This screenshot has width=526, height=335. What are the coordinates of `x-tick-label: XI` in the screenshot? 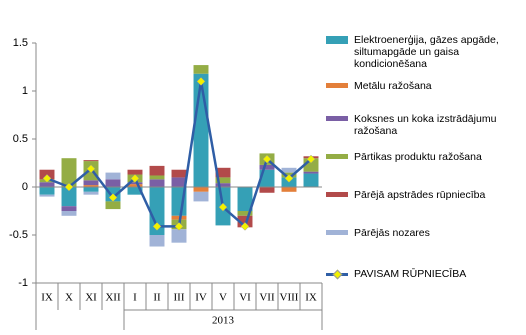 It's located at (91, 298).